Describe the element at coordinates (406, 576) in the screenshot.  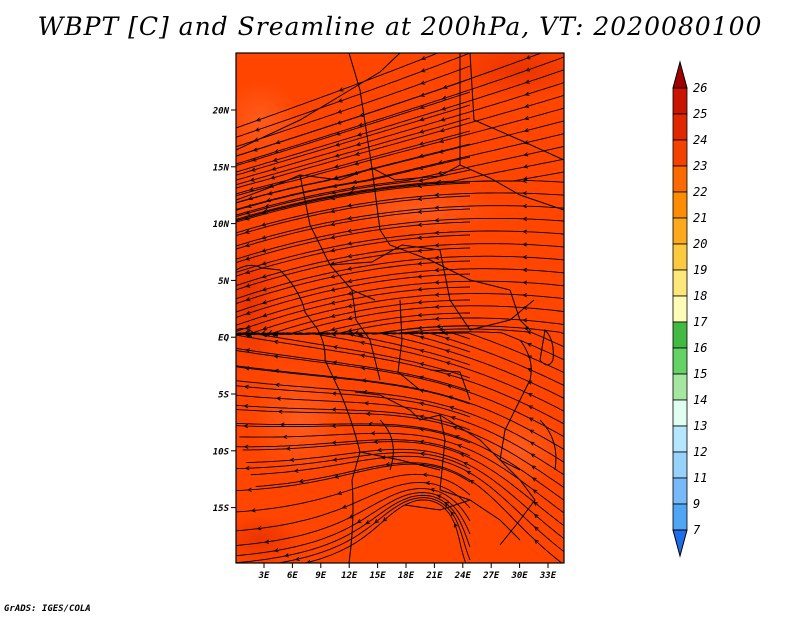
I see `lon-tick-label: 18E` at that location.